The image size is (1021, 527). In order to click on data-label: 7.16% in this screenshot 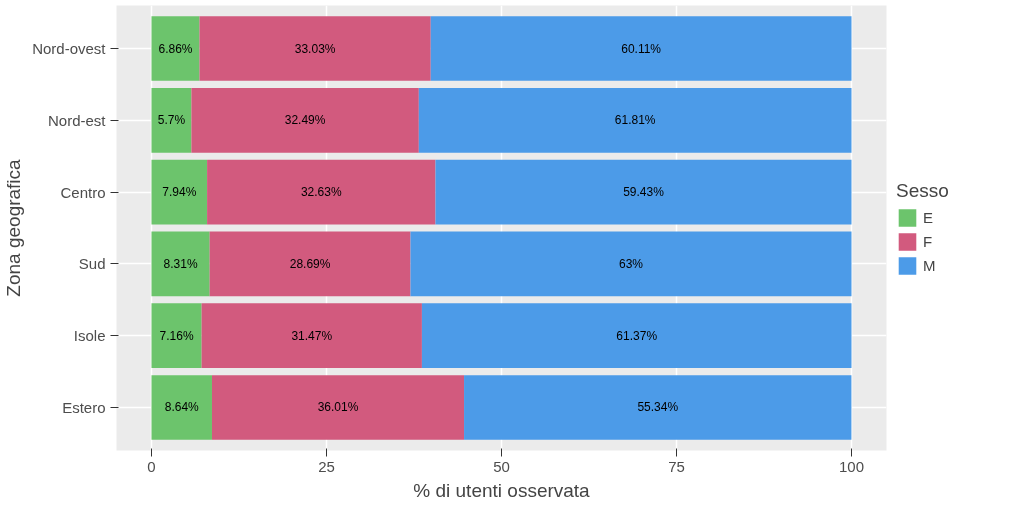, I will do `click(176, 335)`.